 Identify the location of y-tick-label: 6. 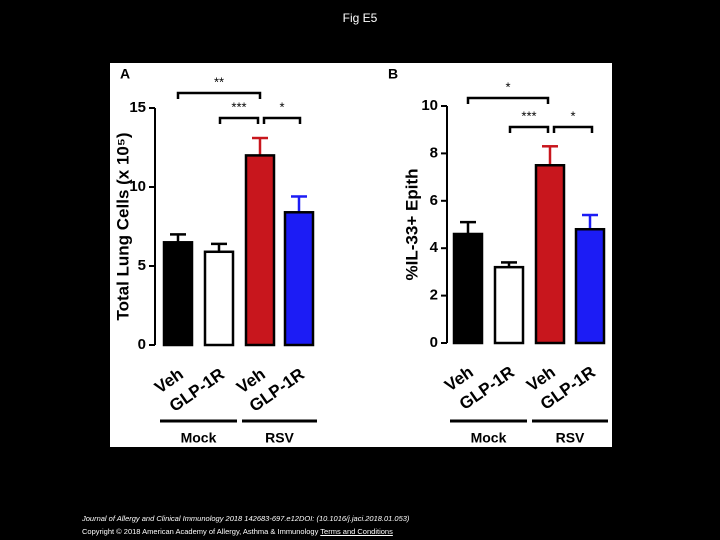
(434, 200).